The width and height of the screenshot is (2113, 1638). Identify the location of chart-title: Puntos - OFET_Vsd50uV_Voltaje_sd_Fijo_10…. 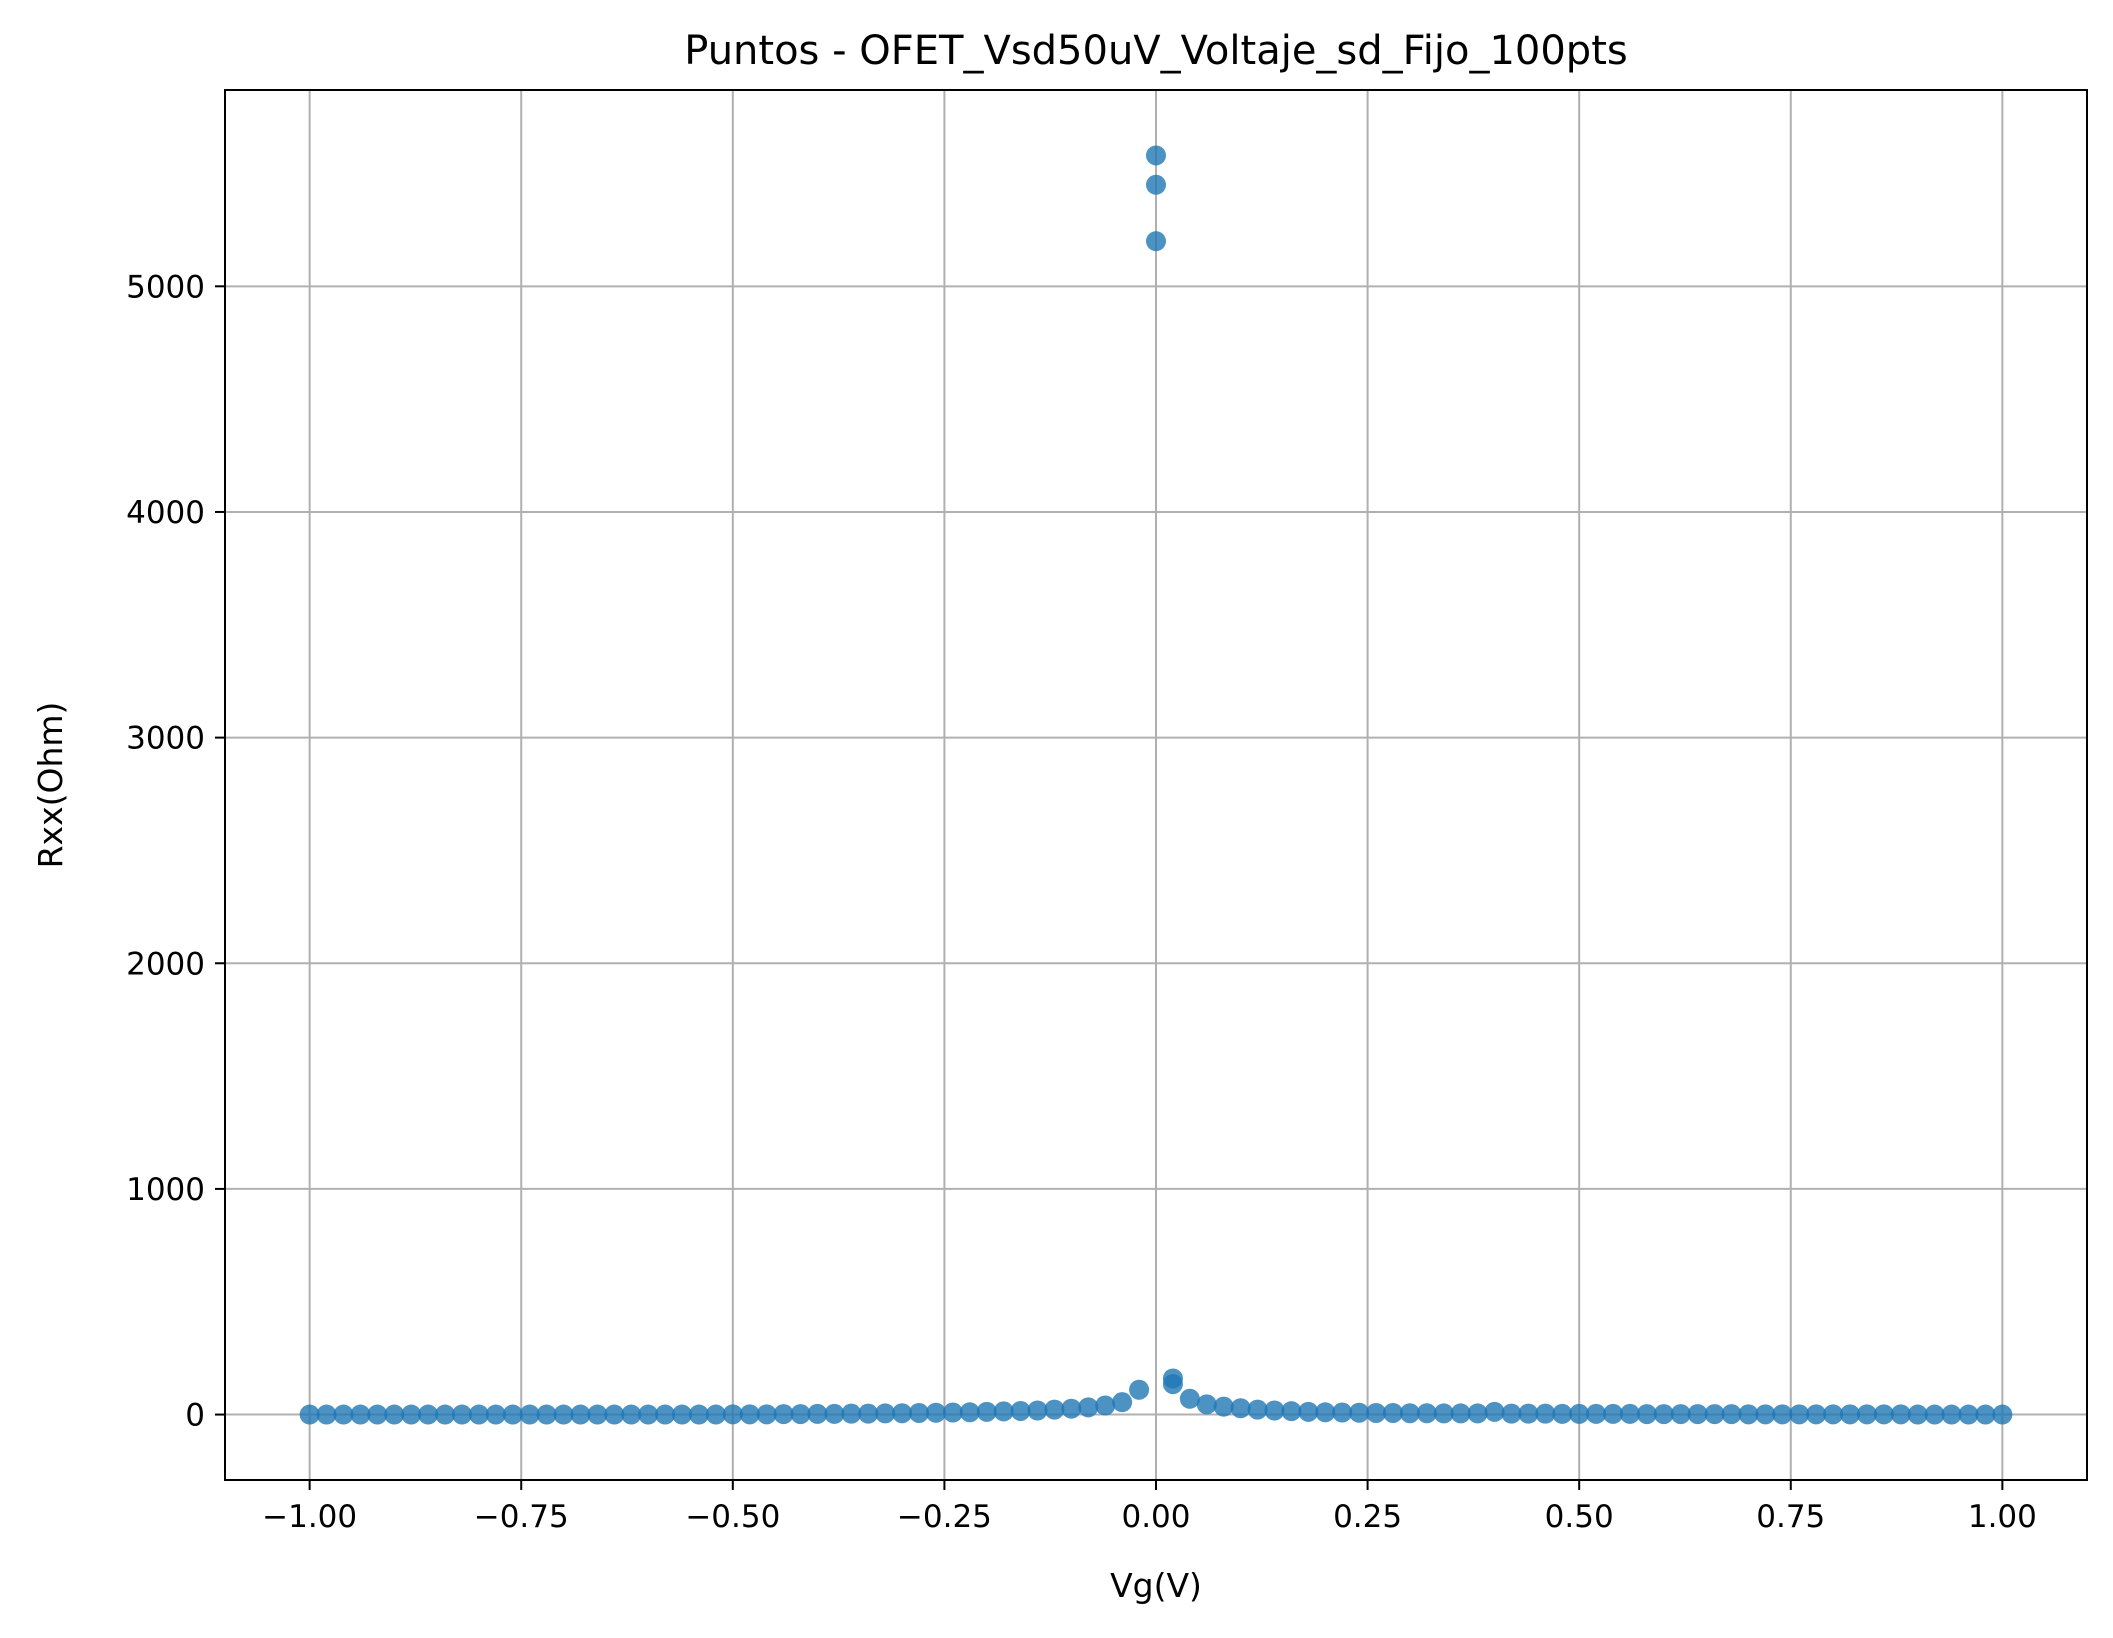
(1155, 51).